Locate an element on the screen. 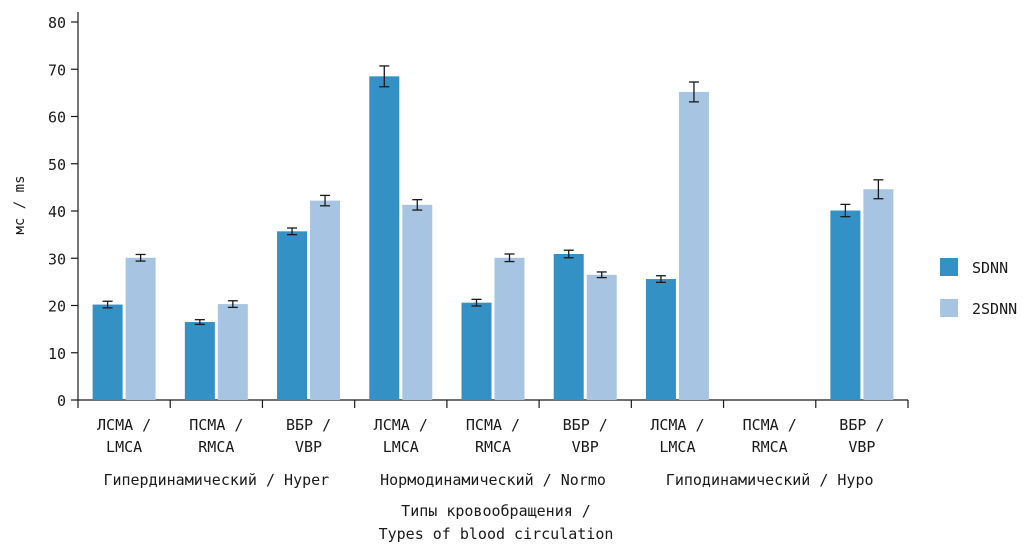 This screenshot has height=546, width=1024. legend: SDNN 2SDNN is located at coordinates (978, 288).